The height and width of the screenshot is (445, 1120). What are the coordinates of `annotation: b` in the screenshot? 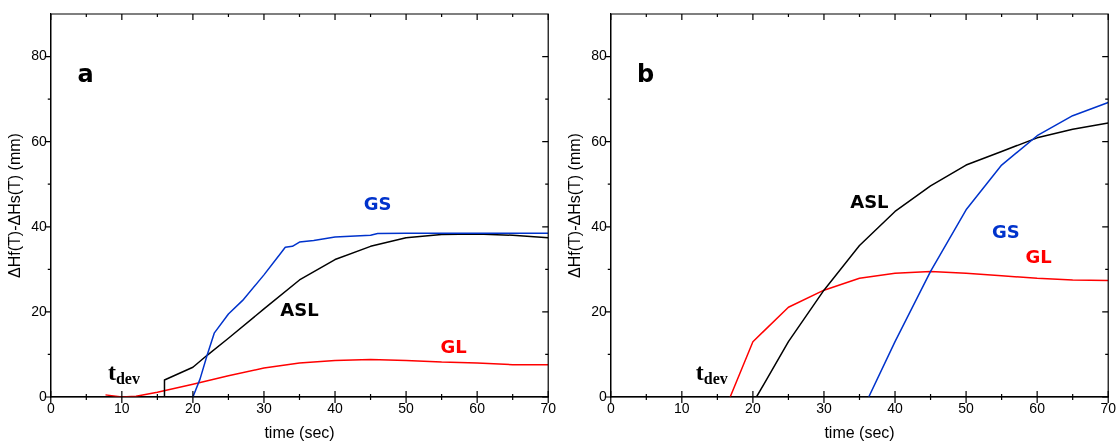 It's located at (646, 73).